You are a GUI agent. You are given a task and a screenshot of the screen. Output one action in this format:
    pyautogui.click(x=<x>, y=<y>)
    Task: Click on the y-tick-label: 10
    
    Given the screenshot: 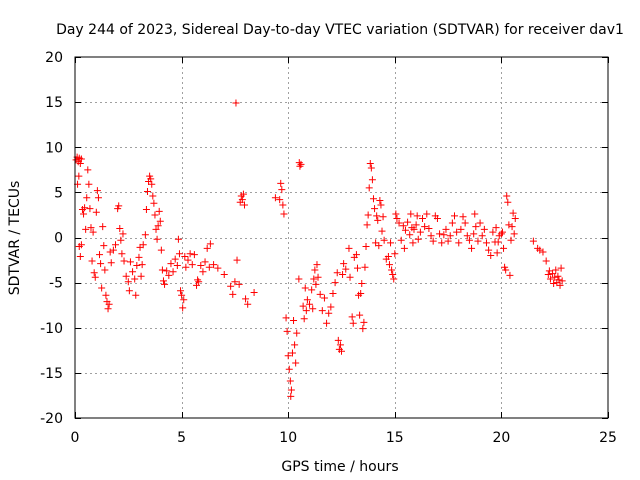 What is the action you would take?
    pyautogui.click(x=54, y=148)
    